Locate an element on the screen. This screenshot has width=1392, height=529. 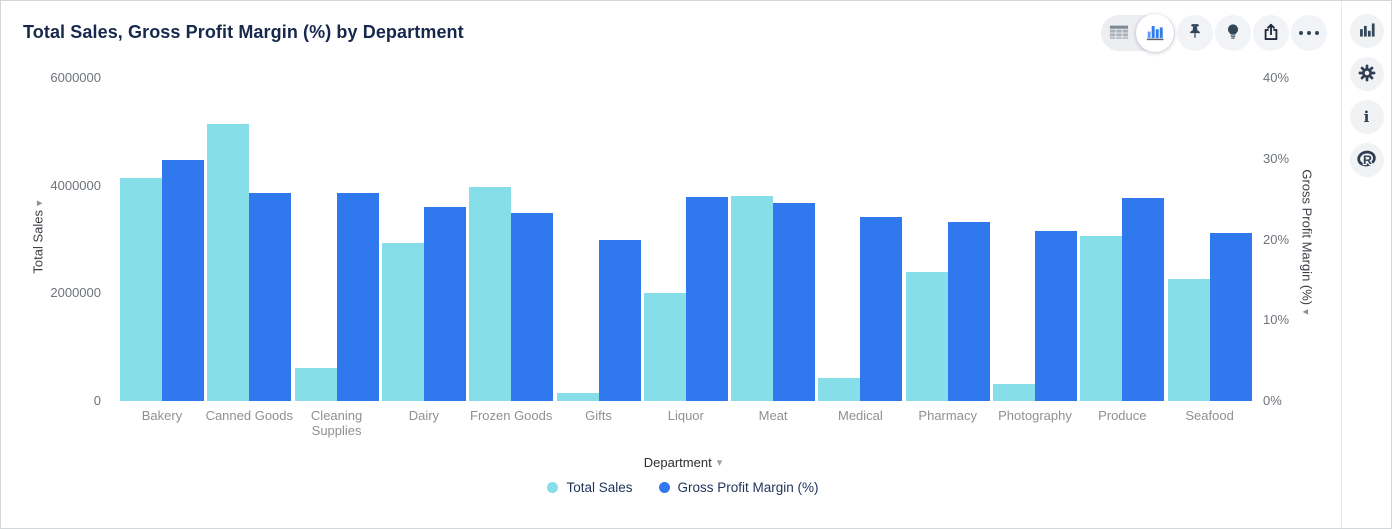
pin-button is located at coordinates (1195, 33).